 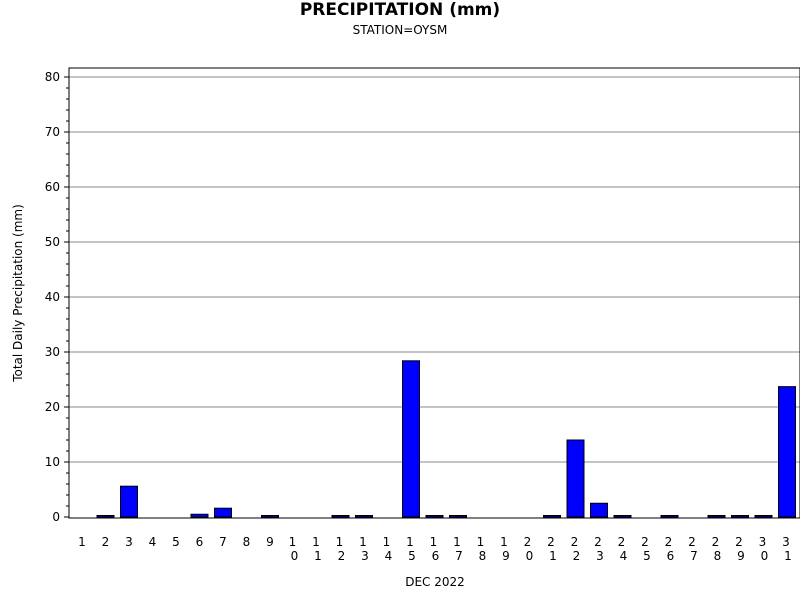 I want to click on y-tick-label: 70, so click(x=52, y=132).